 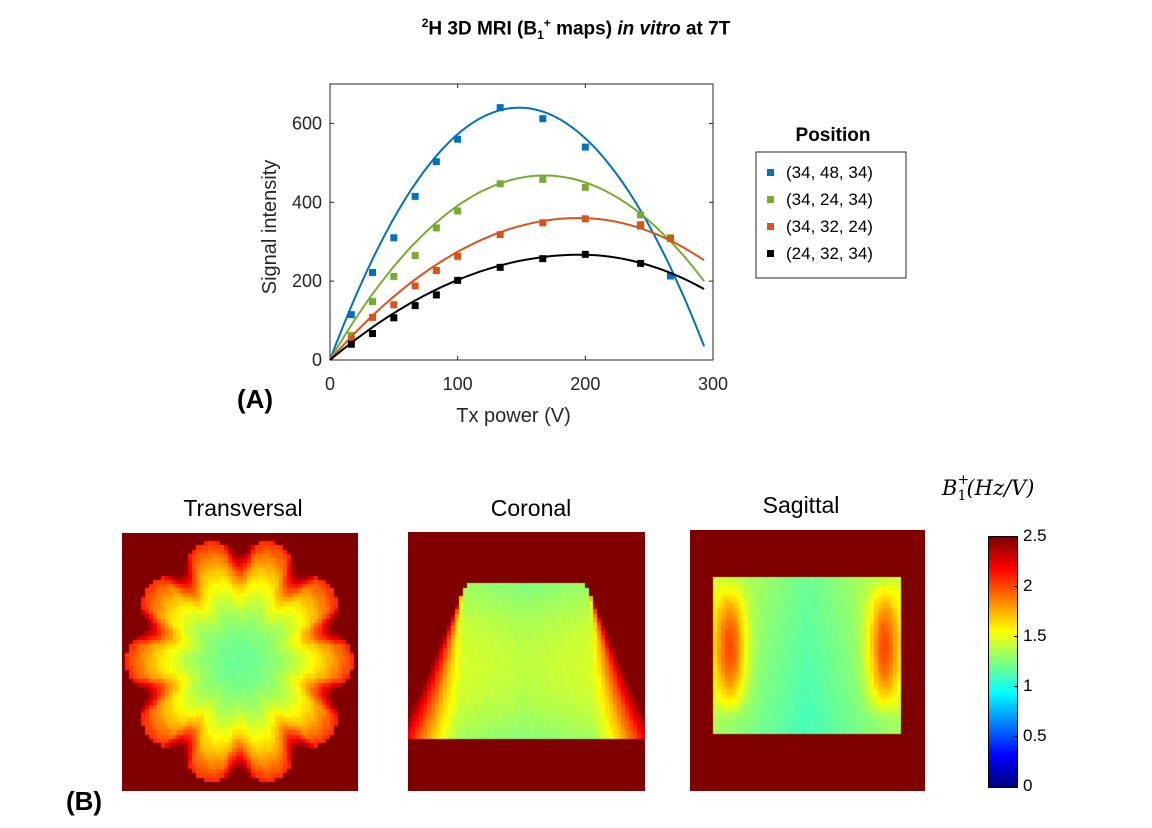 What do you see at coordinates (829, 199) in the screenshot?
I see `legend-entry-series-2: (34, 24, 34)` at bounding box center [829, 199].